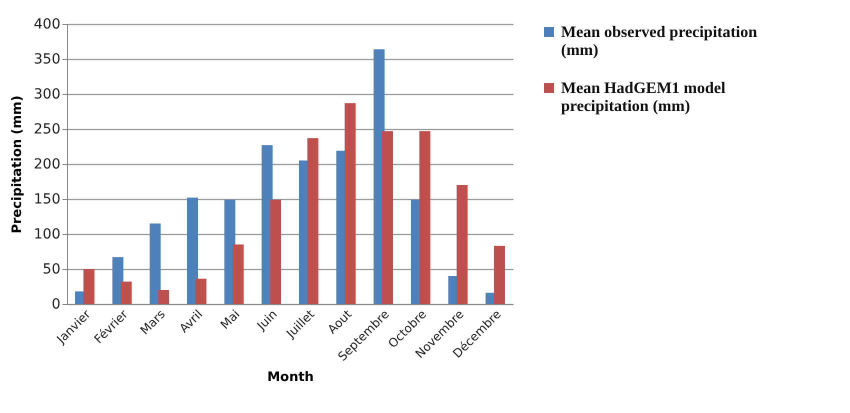 The width and height of the screenshot is (850, 413). I want to click on y-tick-label: 300, so click(47, 94).